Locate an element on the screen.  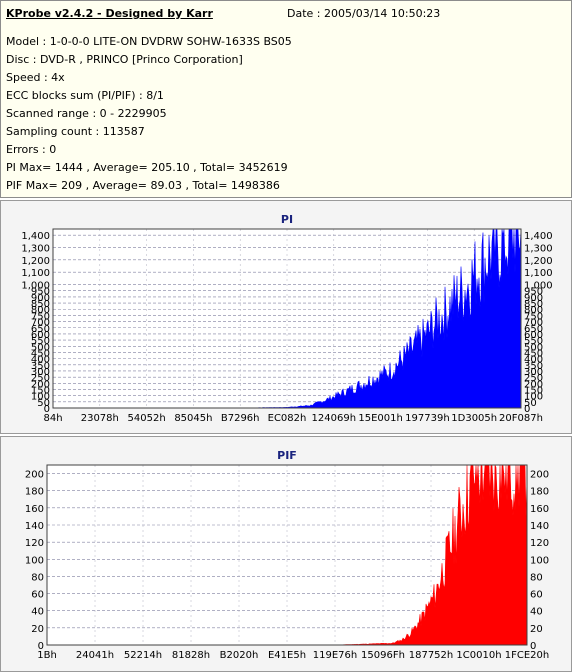
x-tick-label: 84h is located at coordinates (52, 418).